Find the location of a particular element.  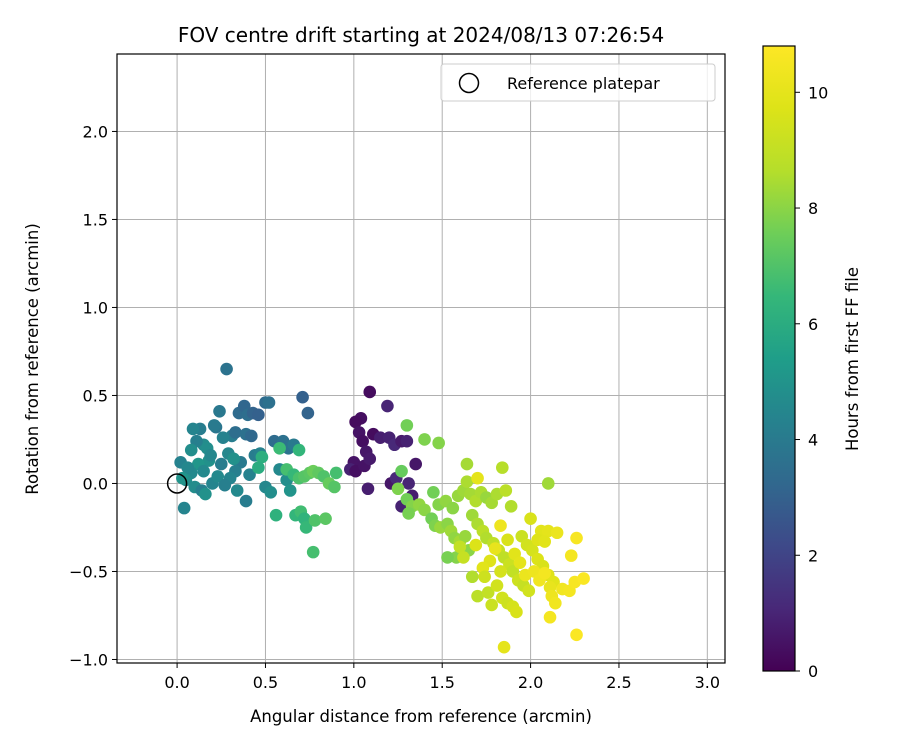

y-axis-label: Rotation from reference (arcmin) is located at coordinates (32, 359).